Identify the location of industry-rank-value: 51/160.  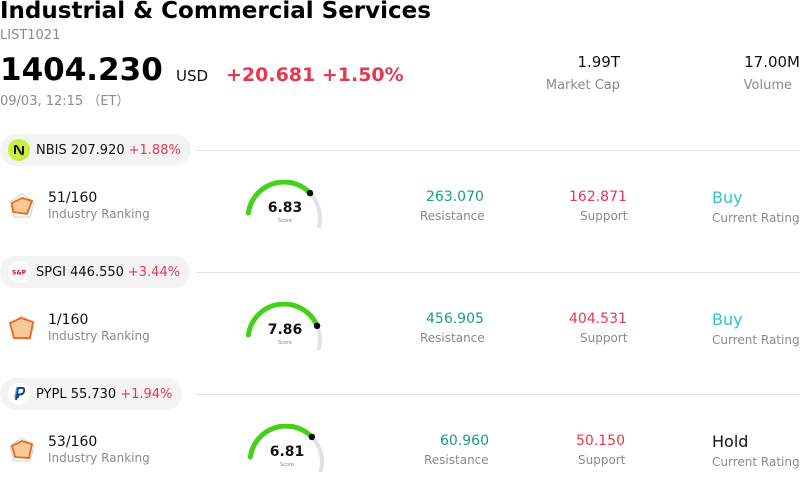
(73, 198).